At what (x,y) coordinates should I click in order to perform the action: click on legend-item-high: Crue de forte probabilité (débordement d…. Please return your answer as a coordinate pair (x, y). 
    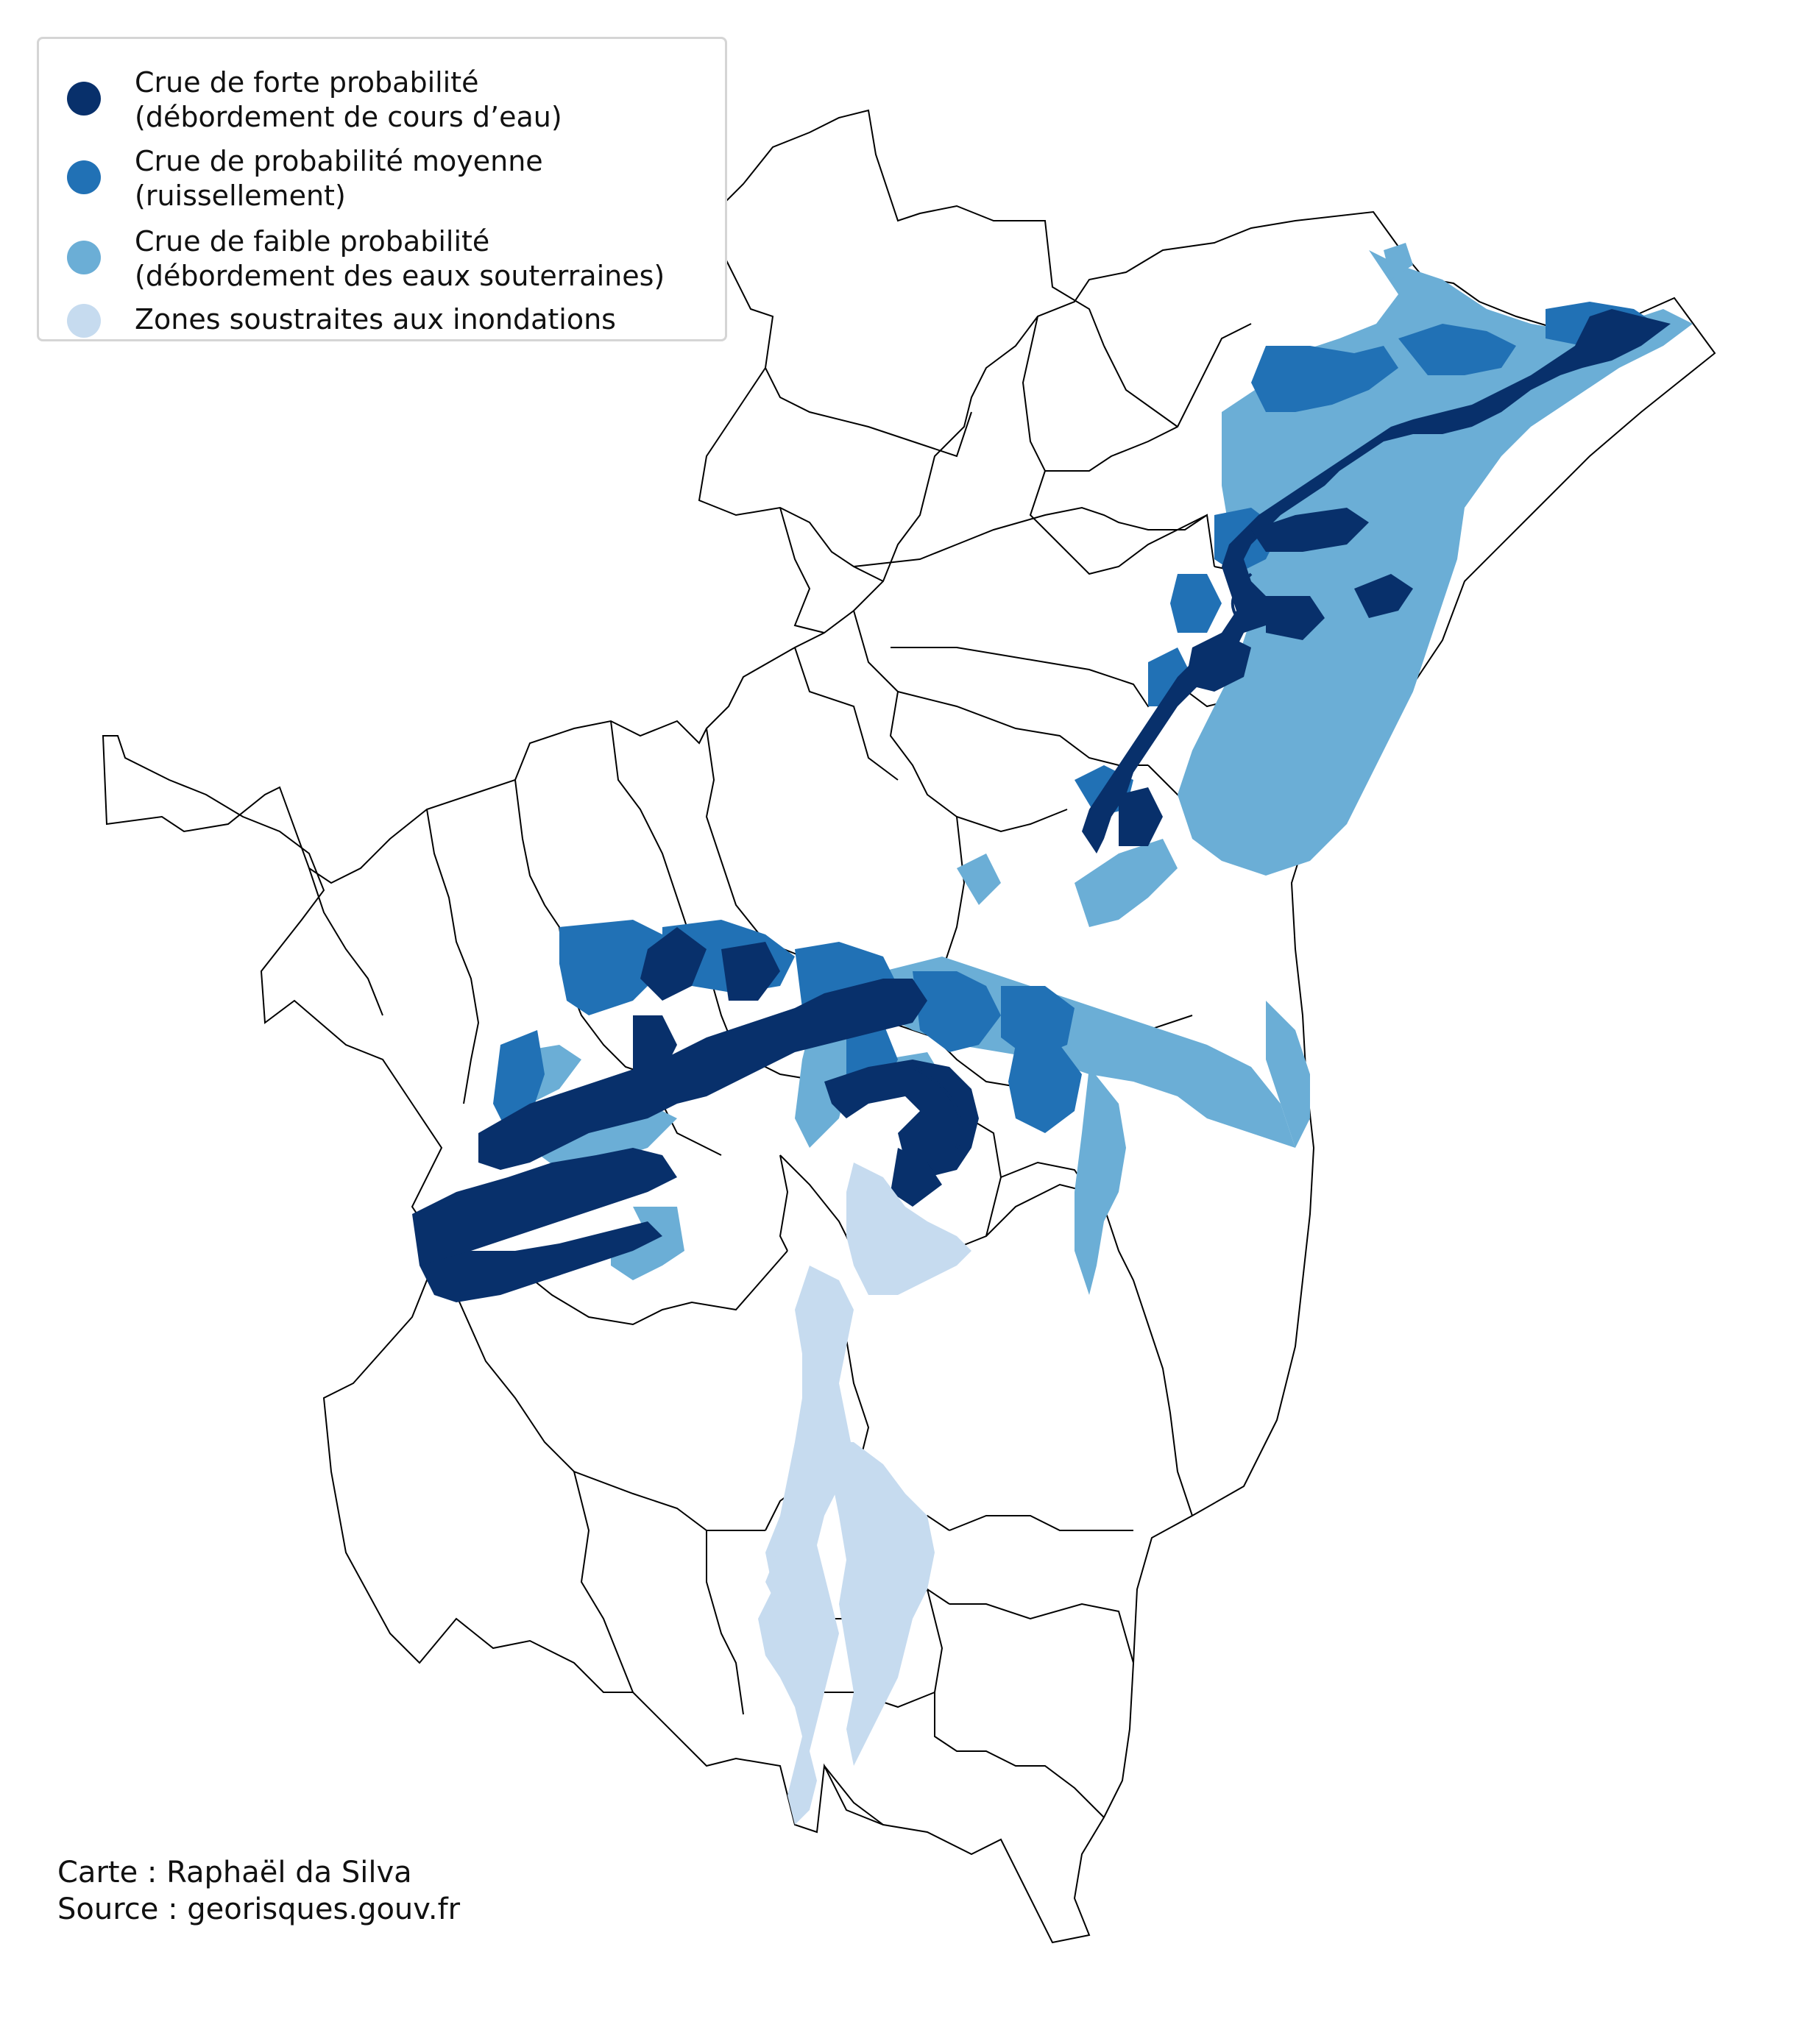
    Looking at the image, I should click on (381, 102).